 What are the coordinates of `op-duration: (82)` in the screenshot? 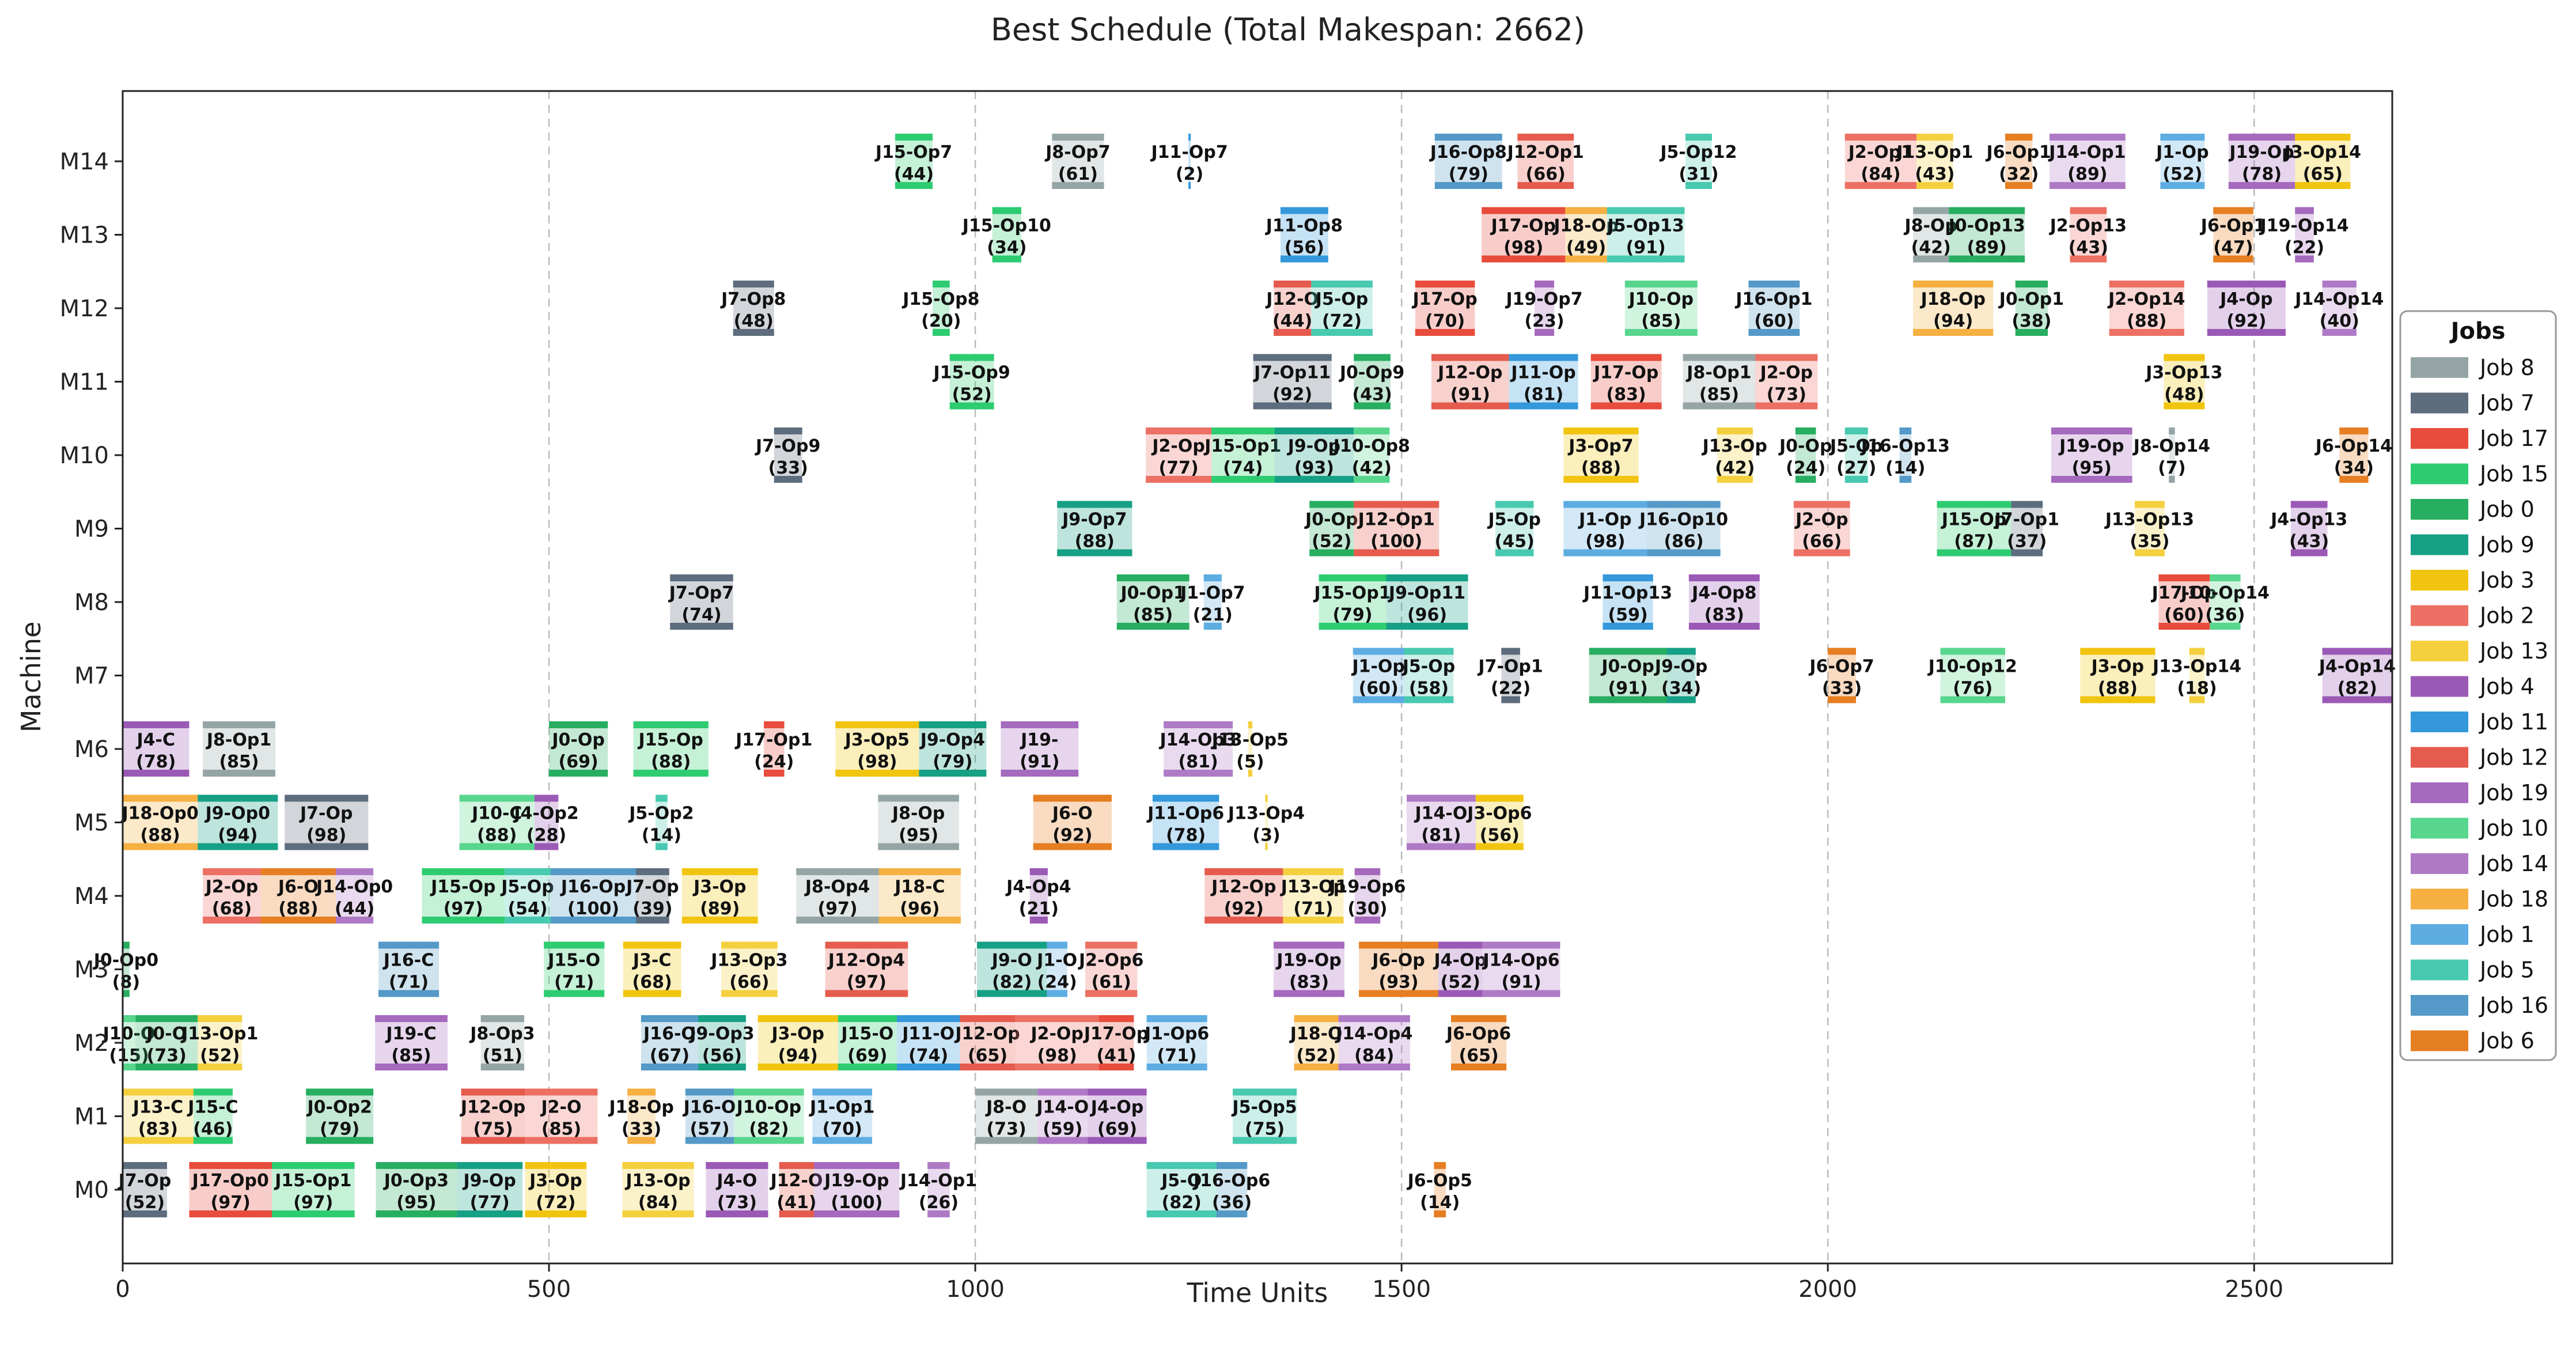 It's located at (2357, 689).